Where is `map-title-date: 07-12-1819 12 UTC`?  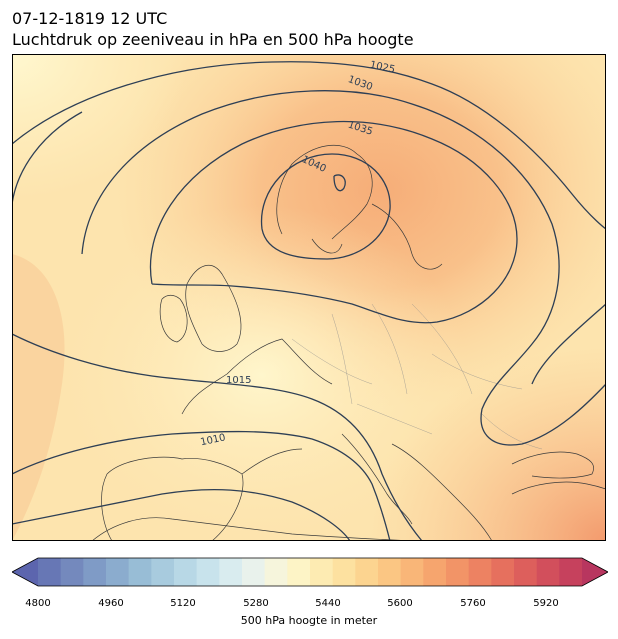
map-title-date: 07-12-1819 12 UTC is located at coordinates (90, 18).